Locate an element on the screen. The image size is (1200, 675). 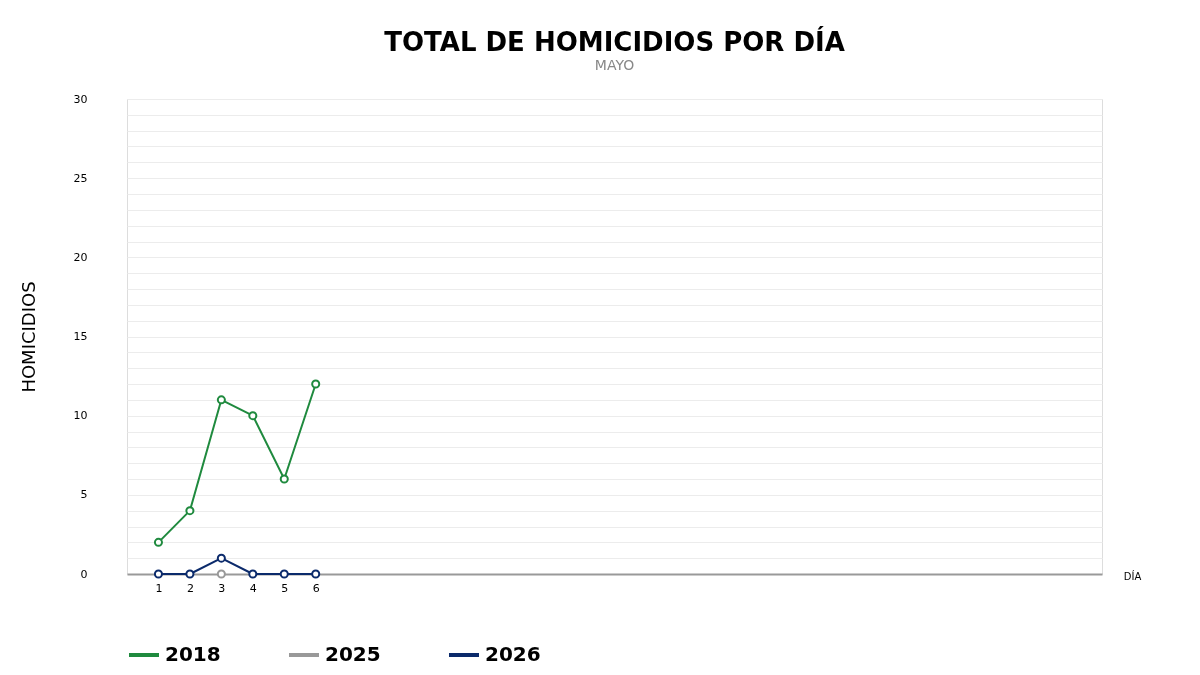
x-axis-title: DÍA is located at coordinates (1132, 575).